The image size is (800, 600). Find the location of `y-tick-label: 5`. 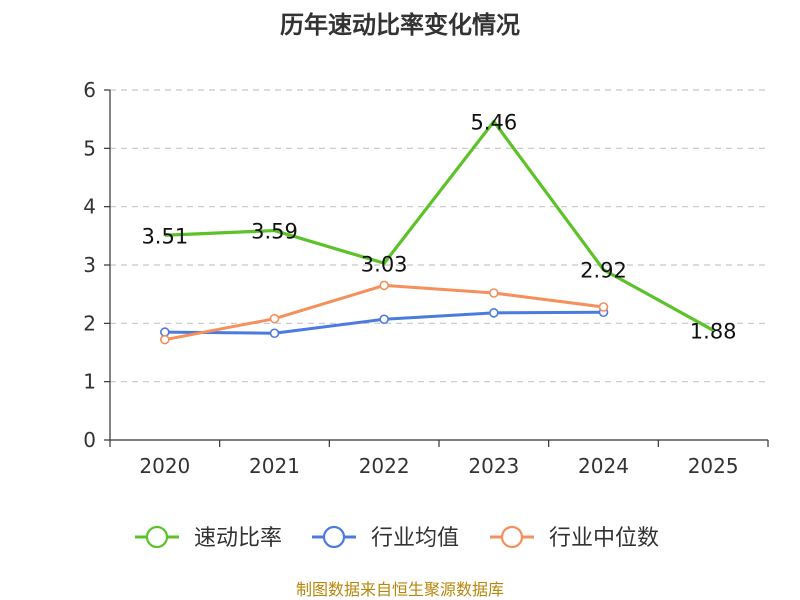

y-tick-label: 5 is located at coordinates (89, 148).